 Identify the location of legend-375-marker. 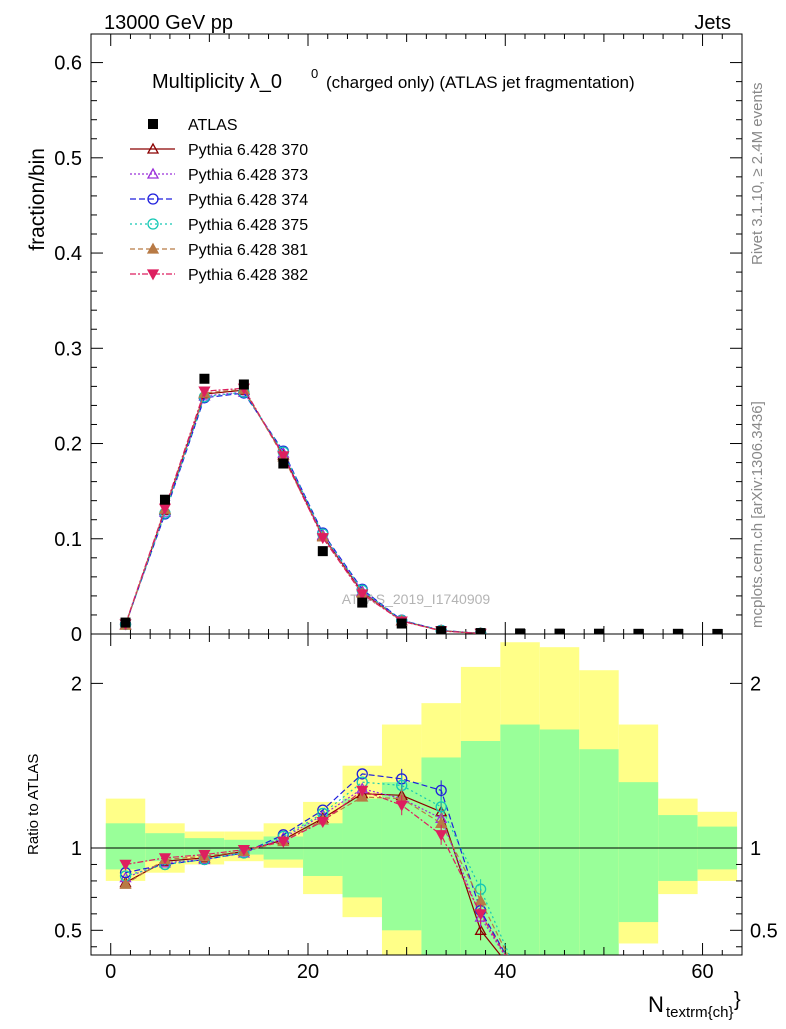
(153, 224).